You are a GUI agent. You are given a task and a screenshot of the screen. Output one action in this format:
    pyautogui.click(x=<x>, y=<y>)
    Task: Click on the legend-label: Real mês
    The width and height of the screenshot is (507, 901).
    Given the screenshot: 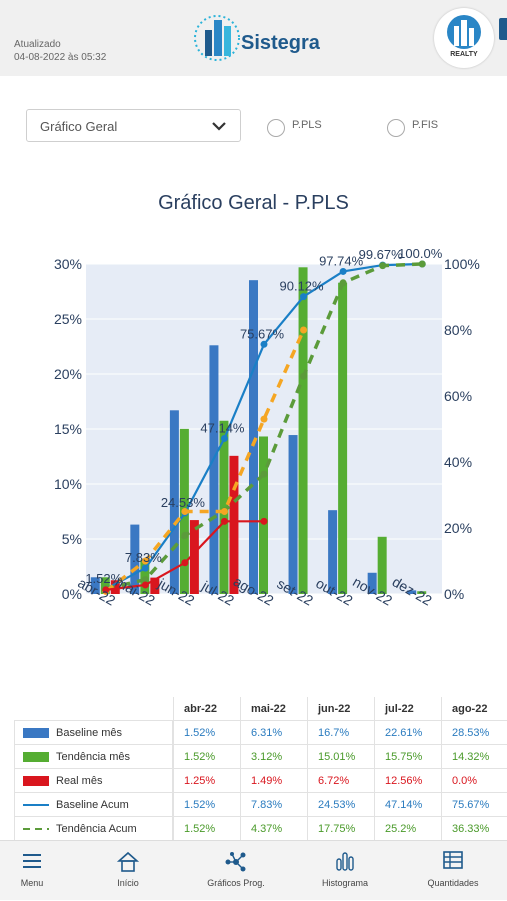 What is the action you would take?
    pyautogui.click(x=79, y=781)
    